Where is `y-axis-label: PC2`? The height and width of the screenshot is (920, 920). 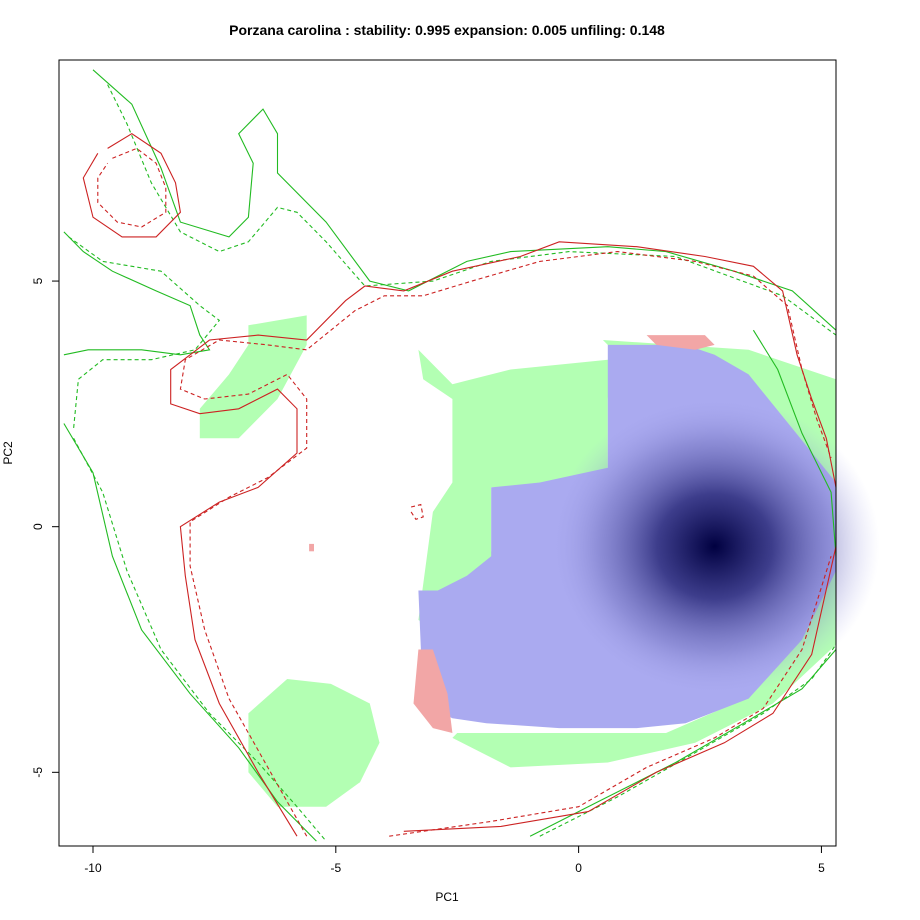
y-axis-label: PC2 is located at coordinates (8, 453).